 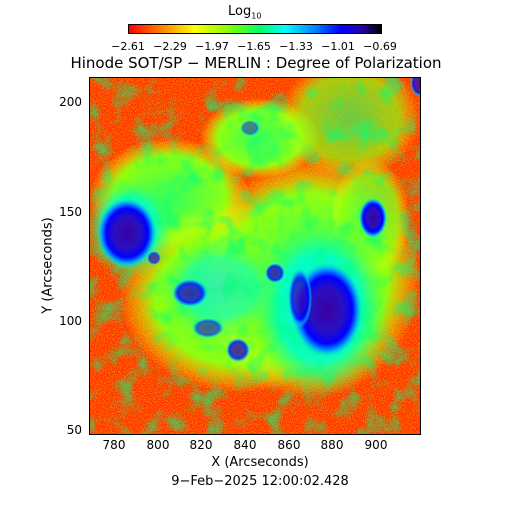 I want to click on x-tick: 800, so click(x=158, y=445).